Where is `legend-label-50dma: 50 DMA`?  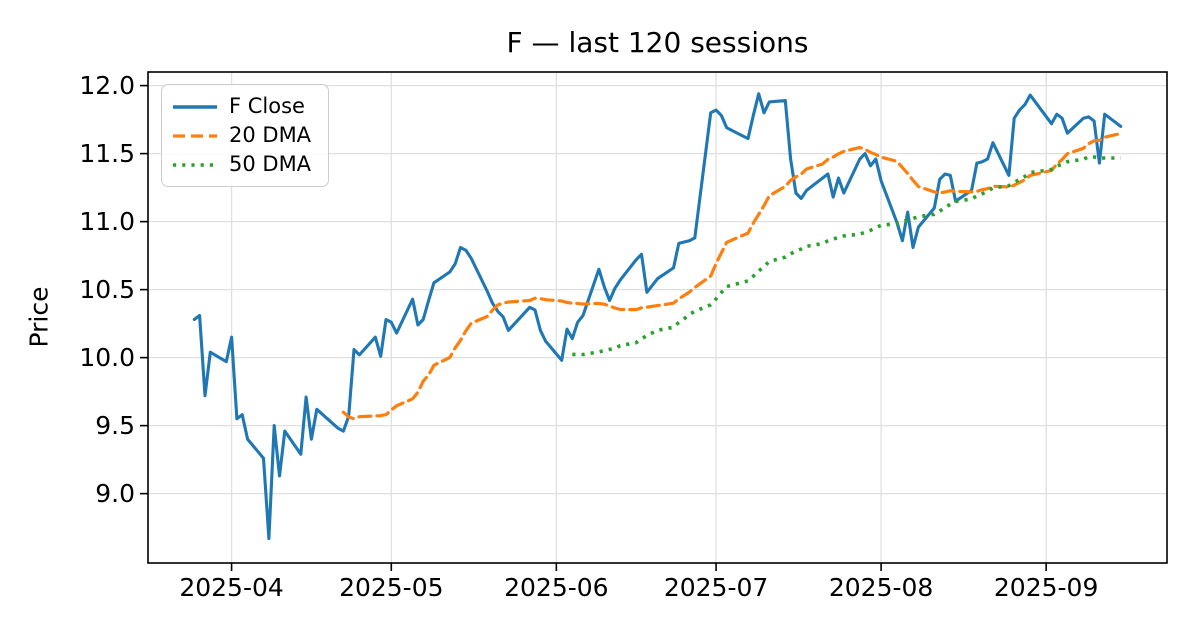 legend-label-50dma: 50 DMA is located at coordinates (270, 164).